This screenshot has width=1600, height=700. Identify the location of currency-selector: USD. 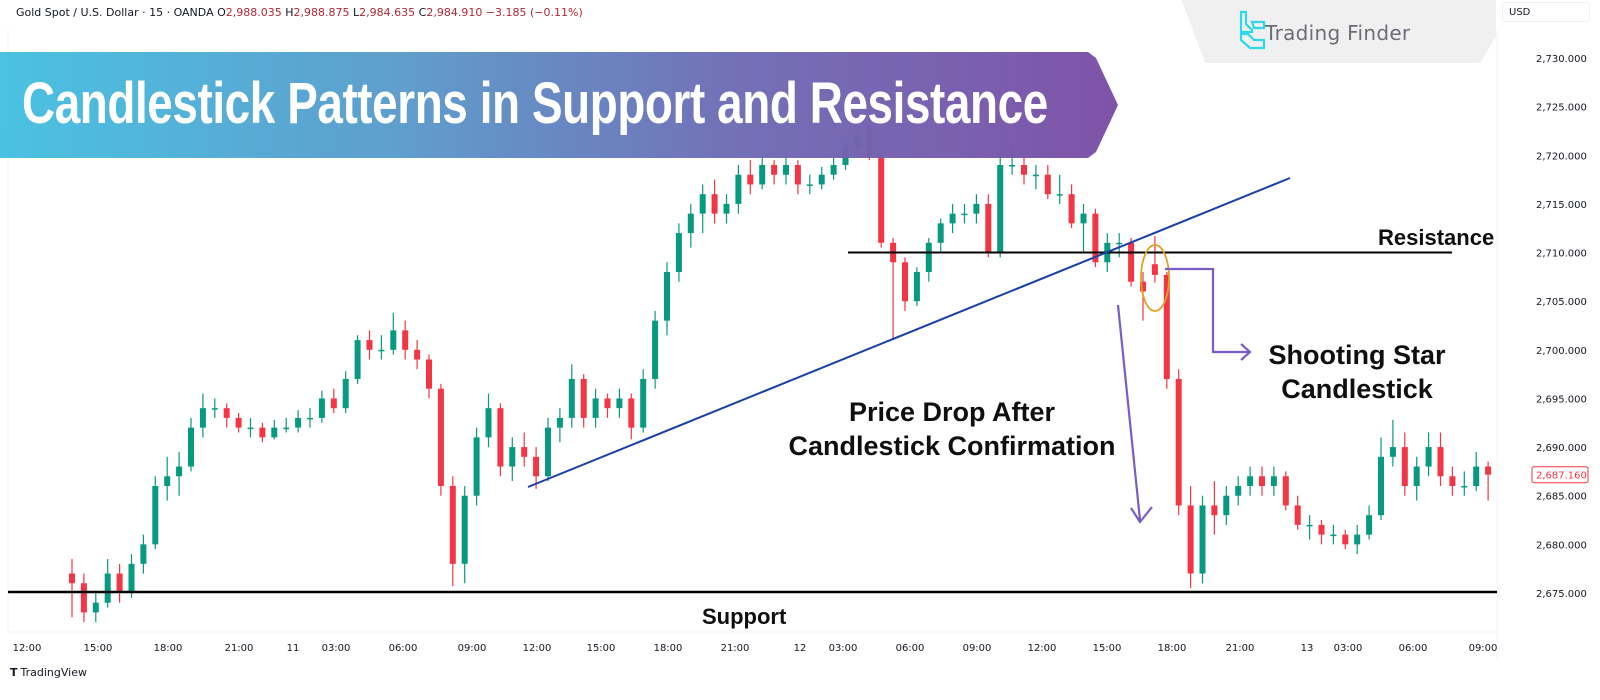
(1546, 12).